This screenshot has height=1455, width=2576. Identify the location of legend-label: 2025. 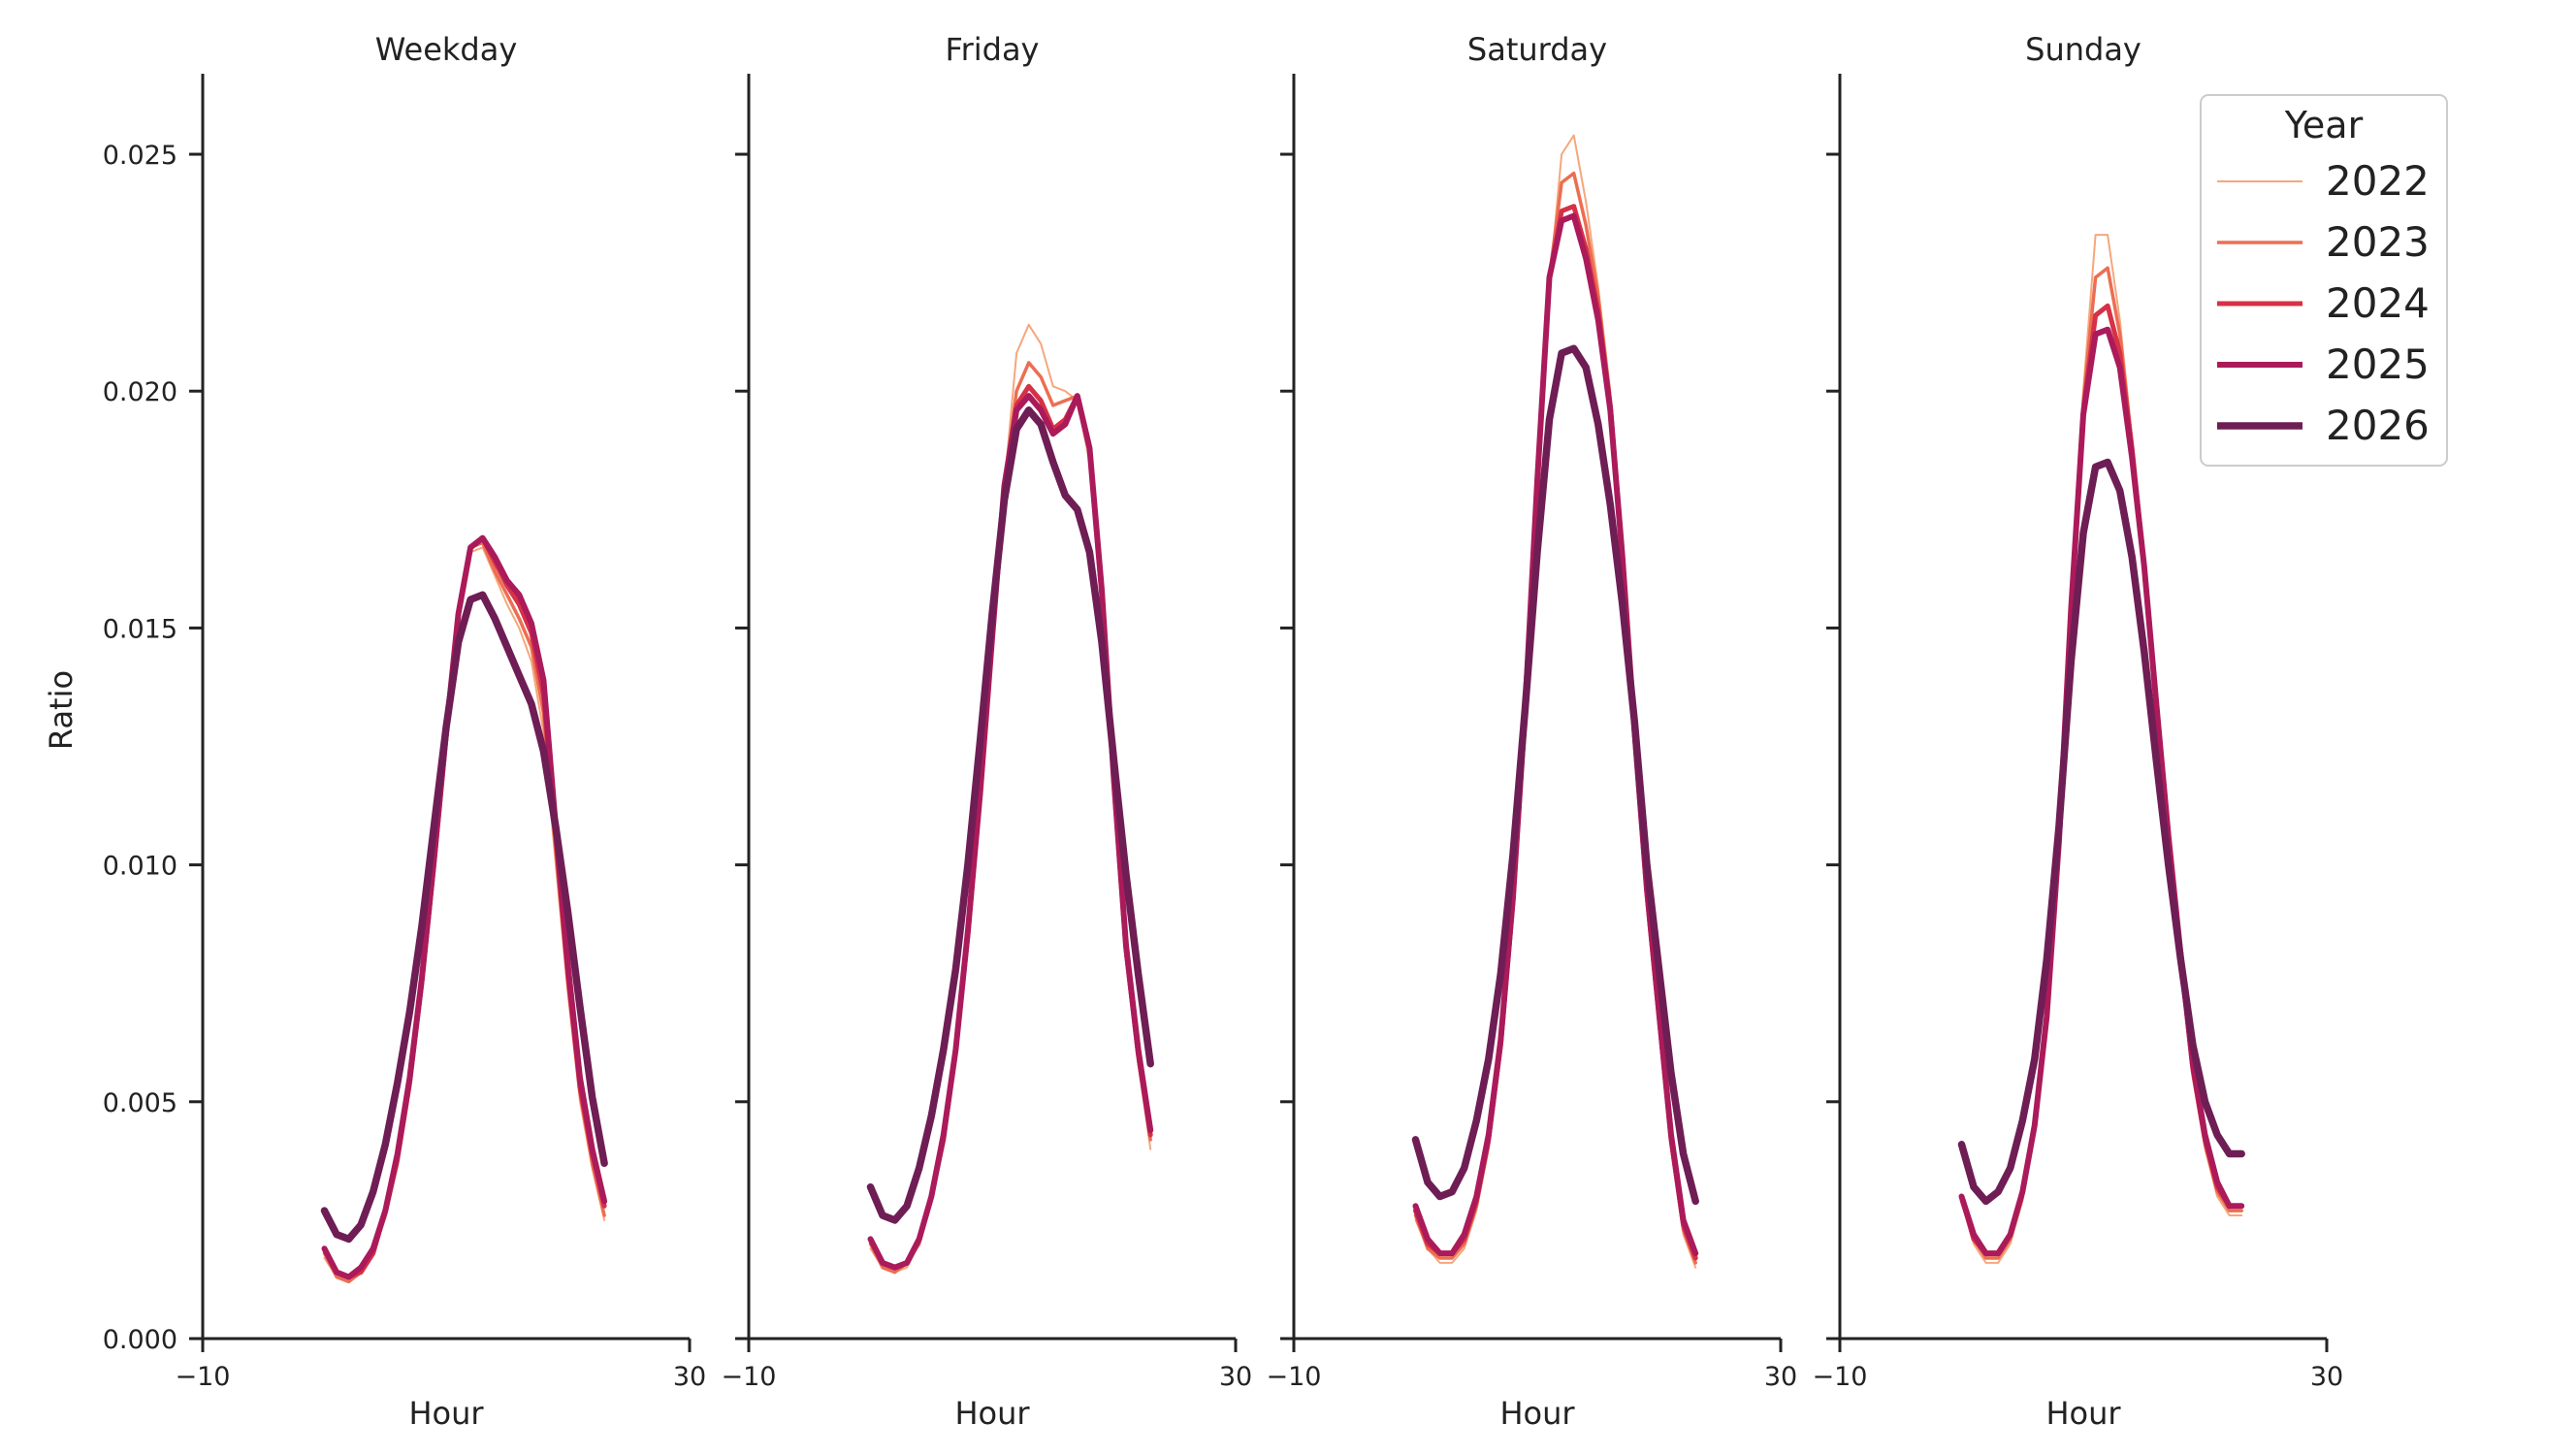
(2378, 364).